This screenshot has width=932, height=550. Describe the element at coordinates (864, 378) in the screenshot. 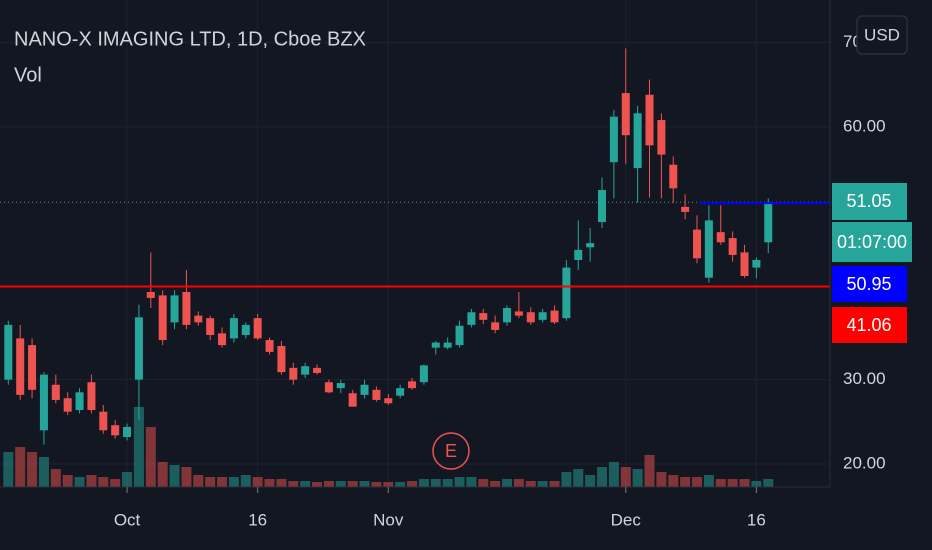

I see `y-tick-label: 30.00` at that location.